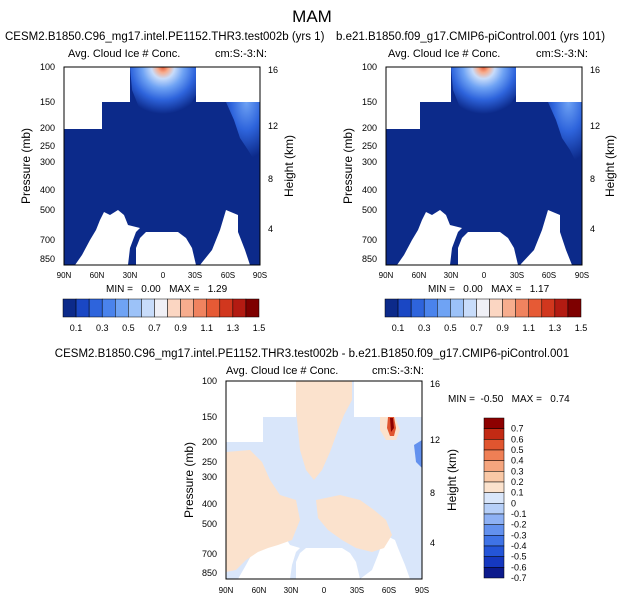 This screenshot has width=624, height=602. I want to click on min-max-note: MIN = 0.00 MAX = 1.17, so click(489, 289).